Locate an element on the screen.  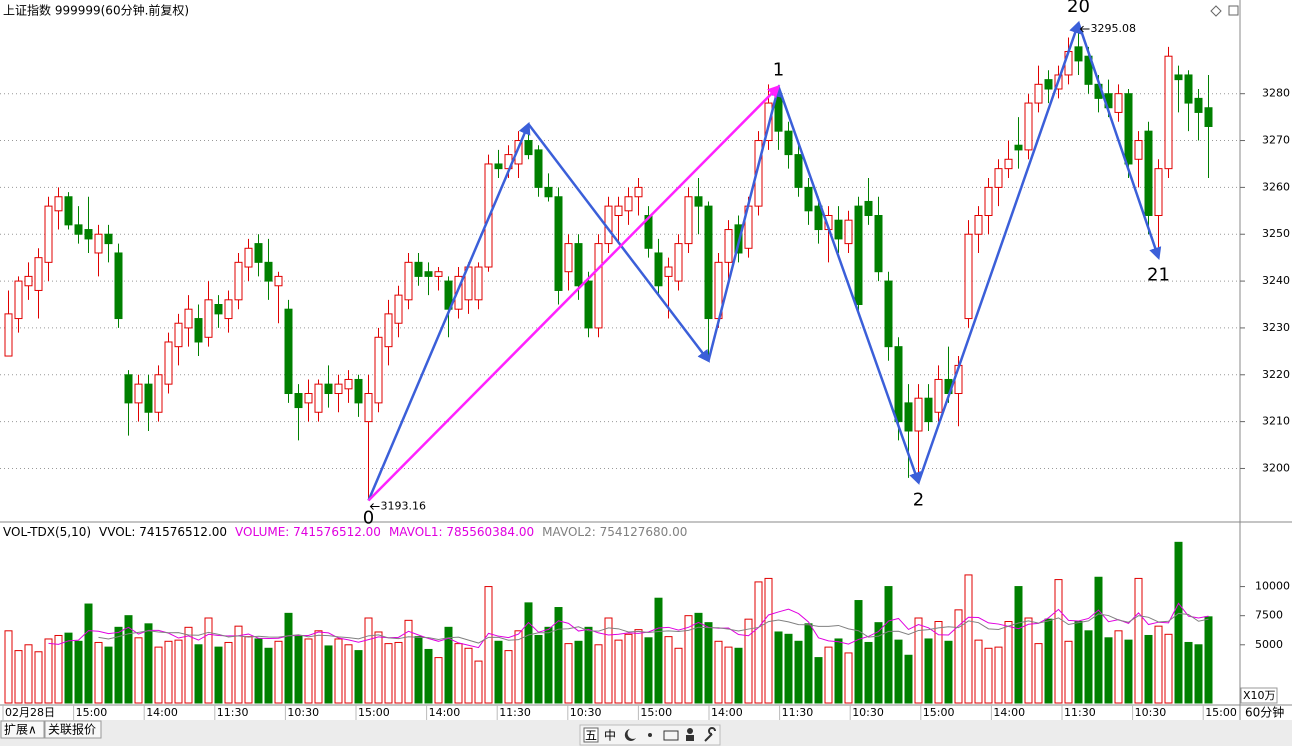
period-label: 60分钟 is located at coordinates (1264, 712).